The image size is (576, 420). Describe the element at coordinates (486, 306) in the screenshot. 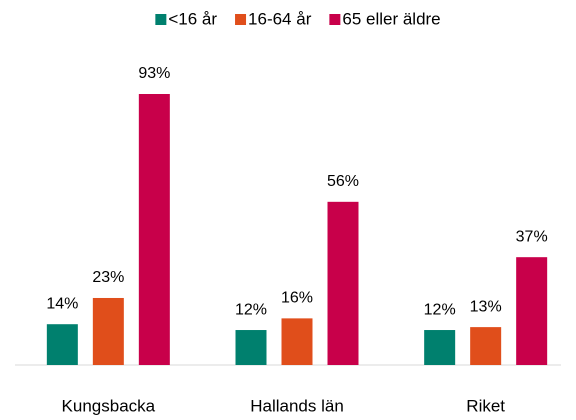

I see `value-label: 13%` at that location.